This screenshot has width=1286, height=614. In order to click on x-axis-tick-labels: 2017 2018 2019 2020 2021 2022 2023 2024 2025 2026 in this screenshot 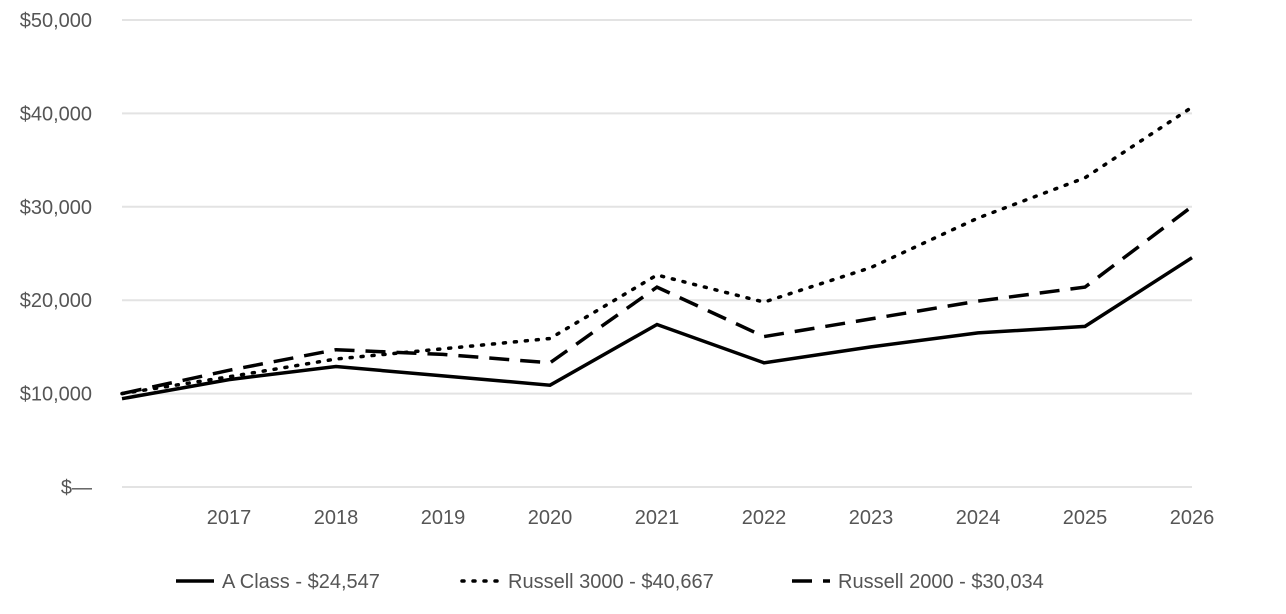, I will do `click(711, 518)`.